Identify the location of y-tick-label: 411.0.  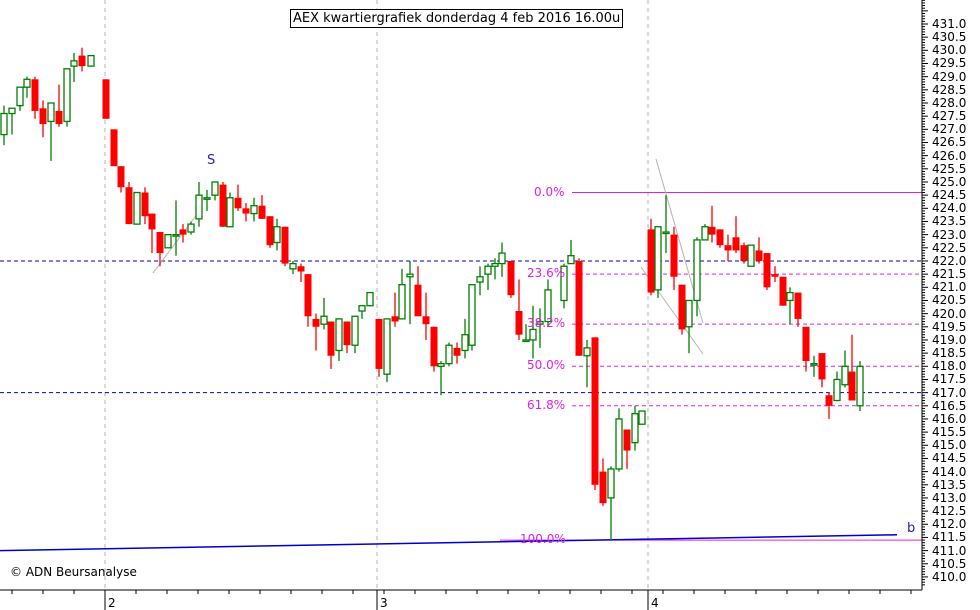
(949, 550).